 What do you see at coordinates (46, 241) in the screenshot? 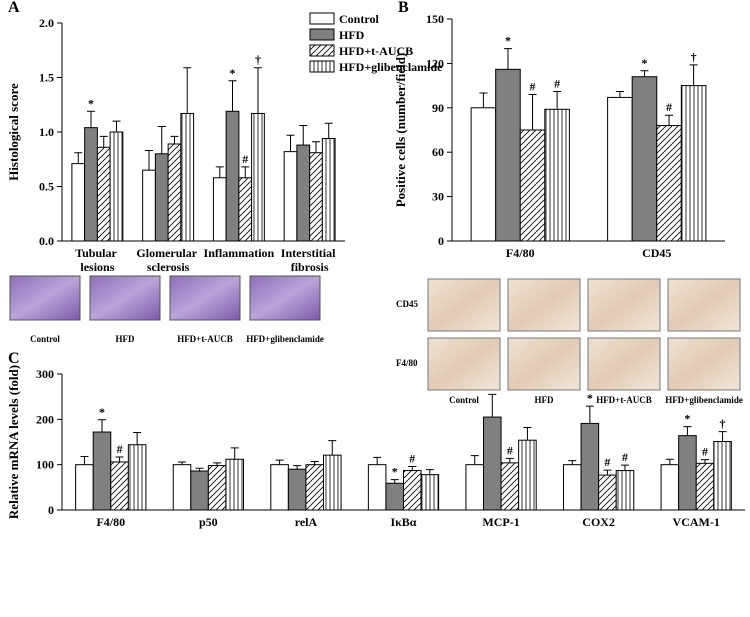
I see `y-tick-label: 0.0` at bounding box center [46, 241].